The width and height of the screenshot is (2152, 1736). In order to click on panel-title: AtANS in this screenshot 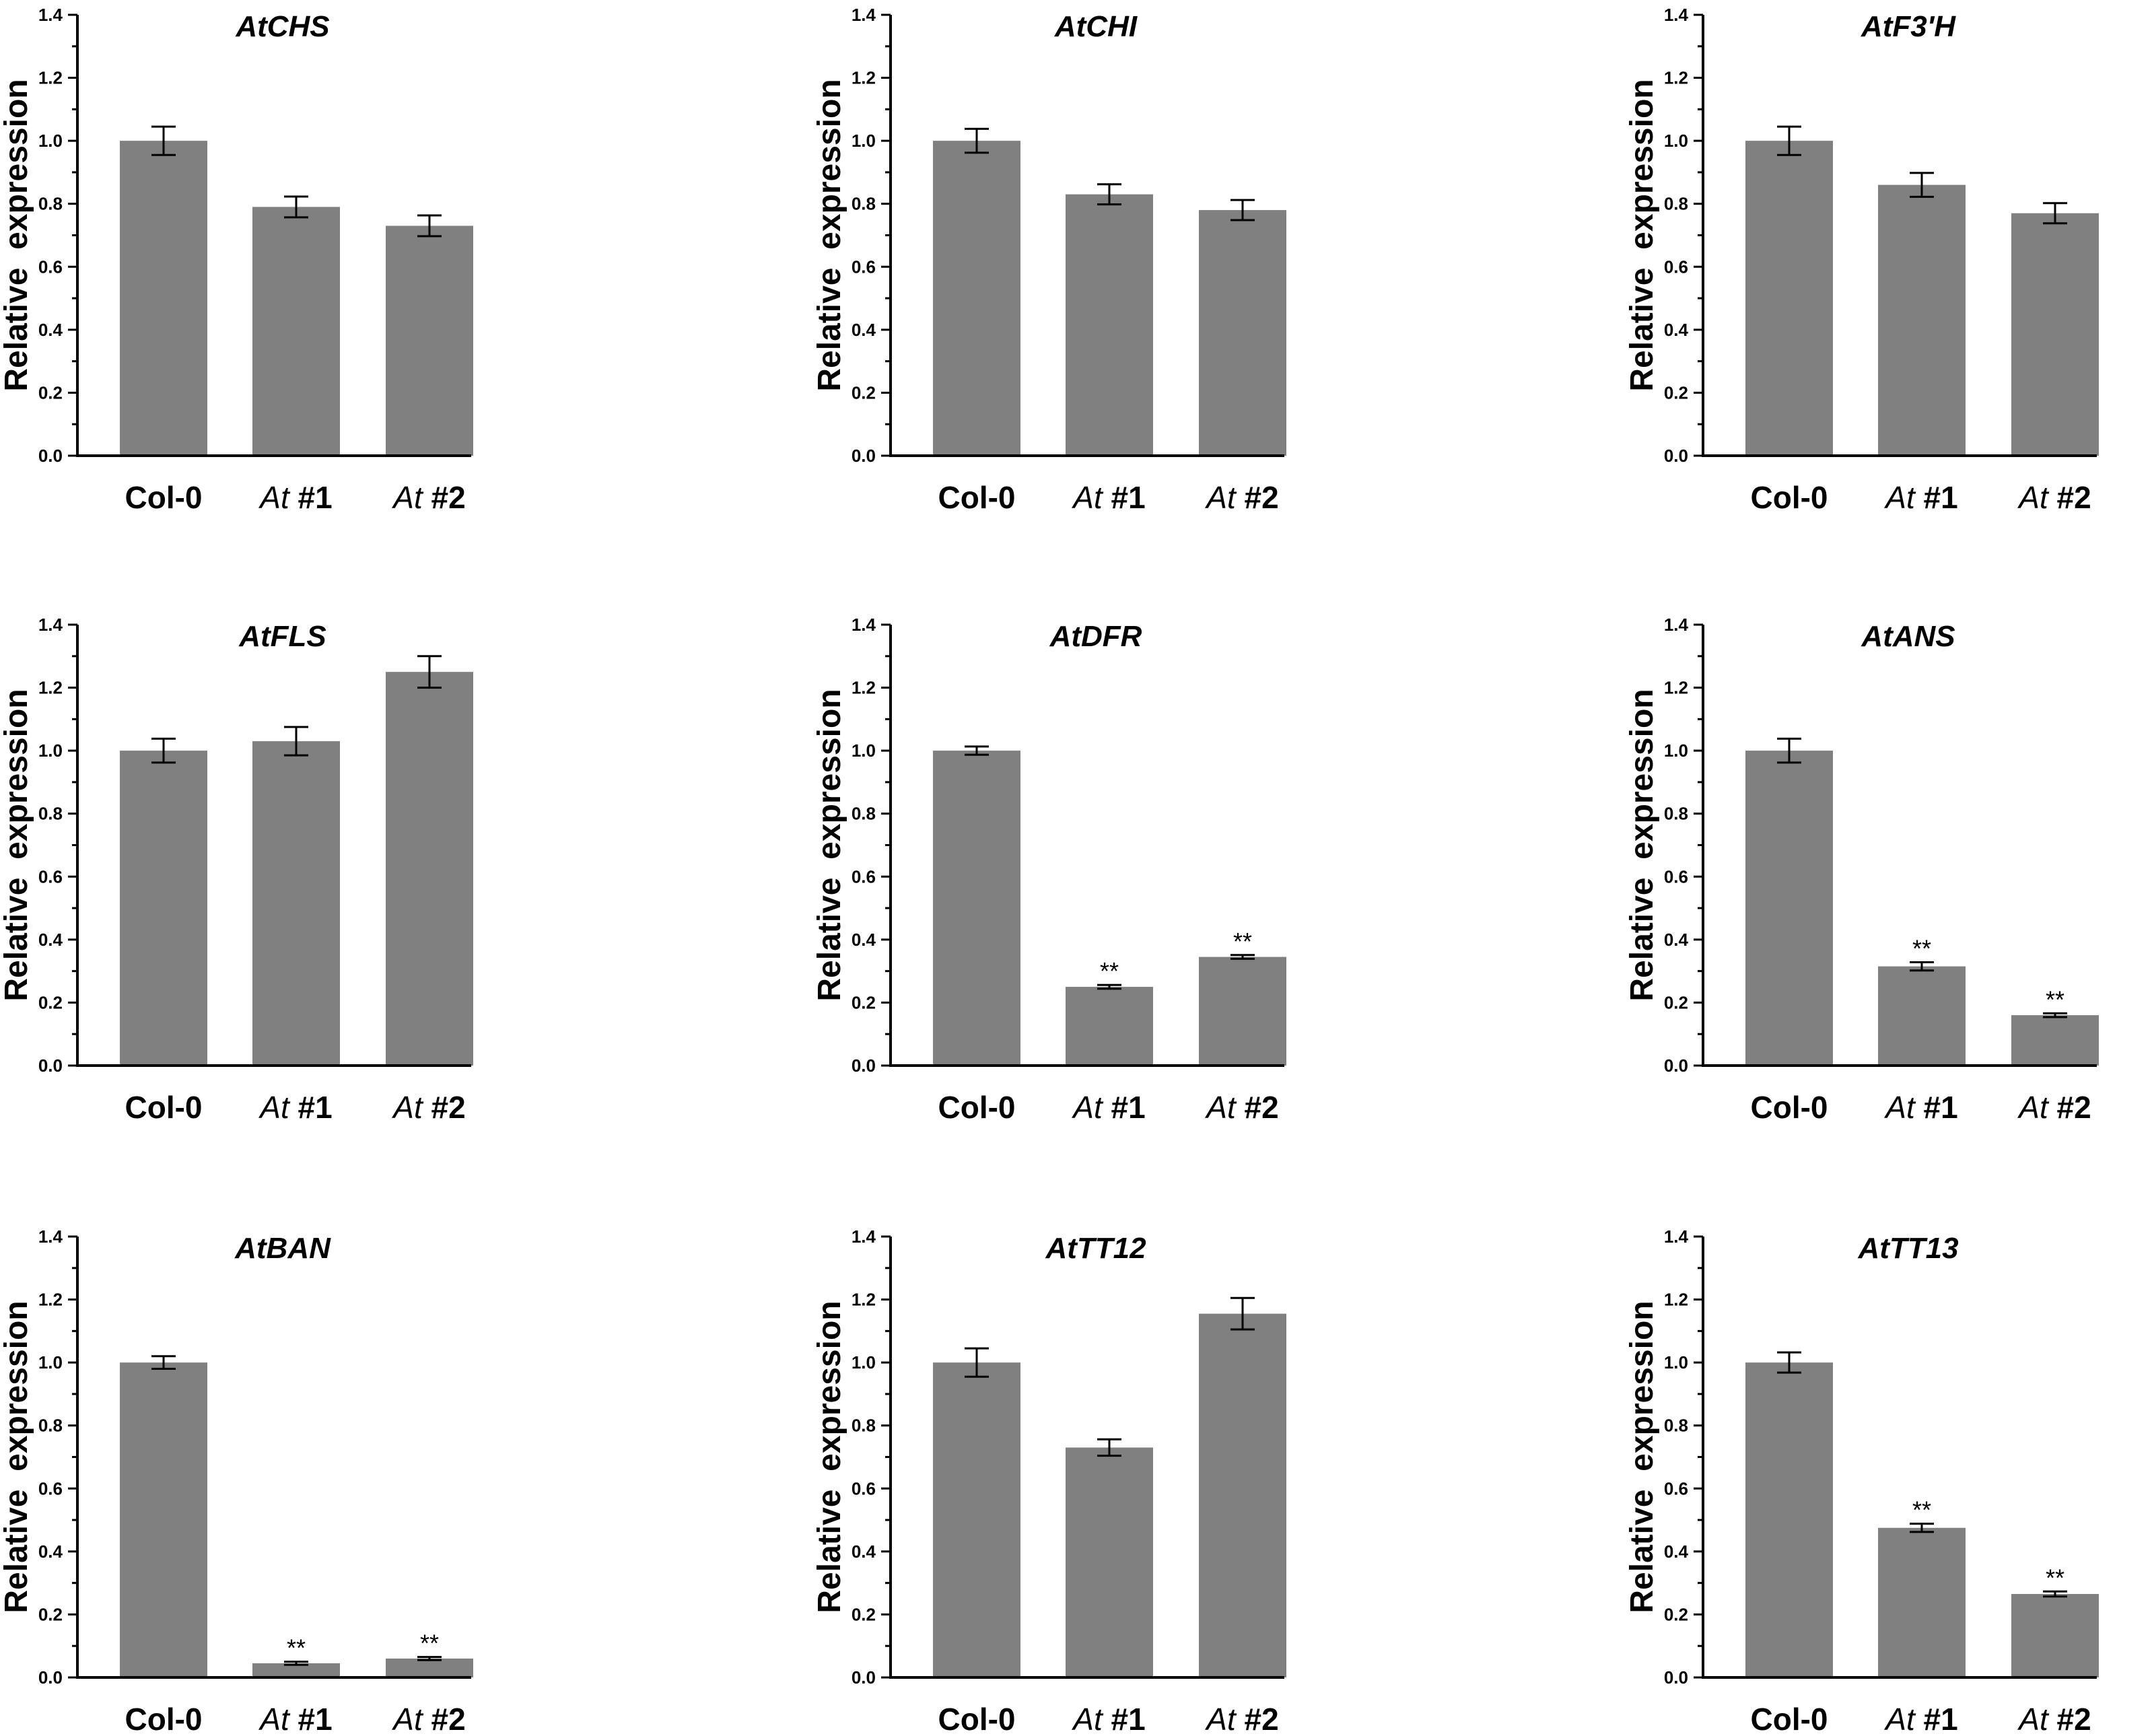, I will do `click(1908, 636)`.